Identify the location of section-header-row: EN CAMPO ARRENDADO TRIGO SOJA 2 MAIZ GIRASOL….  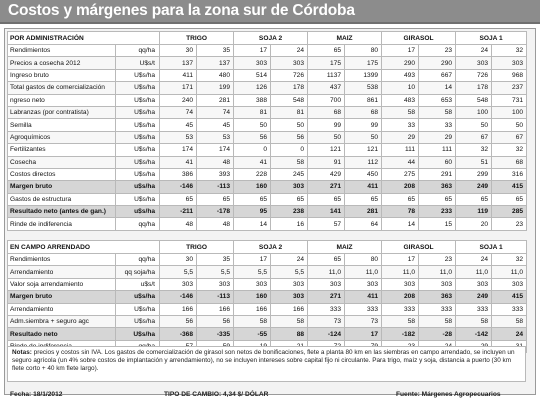
(267, 247).